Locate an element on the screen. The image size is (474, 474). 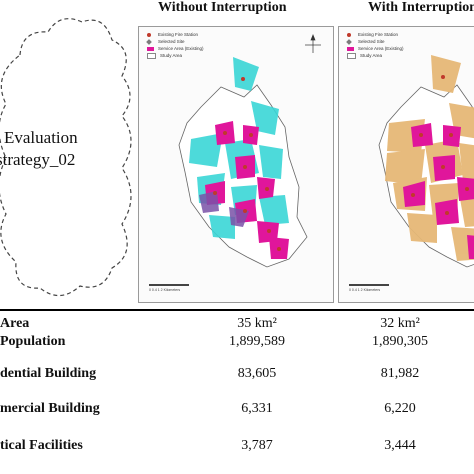
without-value: 3,787 is located at coordinates (257, 445).